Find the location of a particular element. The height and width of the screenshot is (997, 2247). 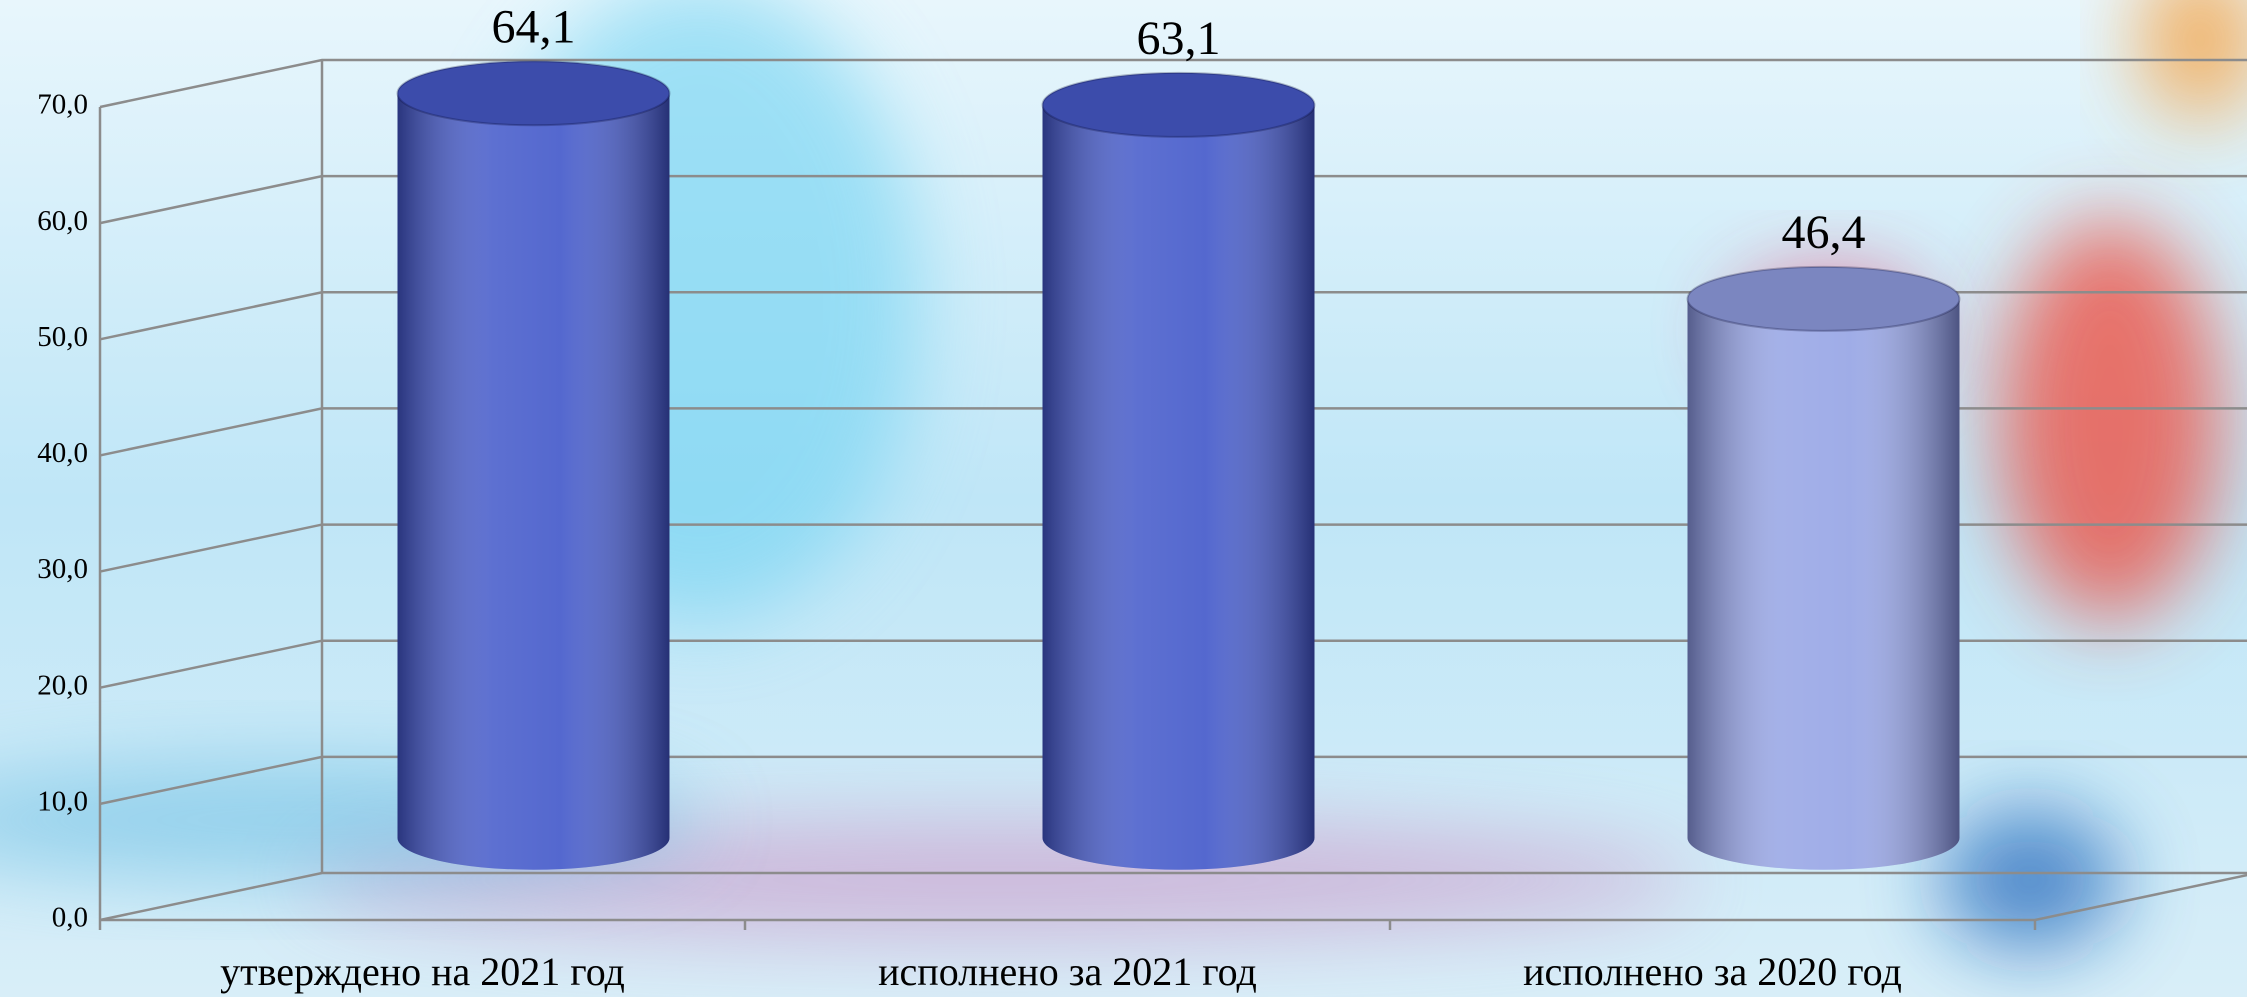

y-tick-label: 10,0 is located at coordinates (62, 802).